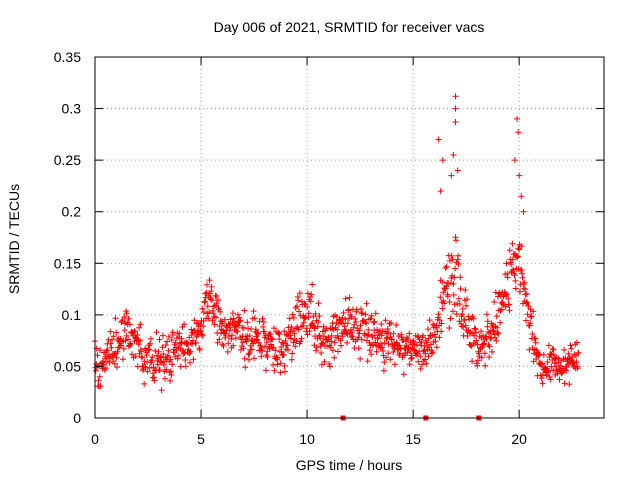 This screenshot has height=480, width=640. I want to click on x-tick-label: 20, so click(519, 439).